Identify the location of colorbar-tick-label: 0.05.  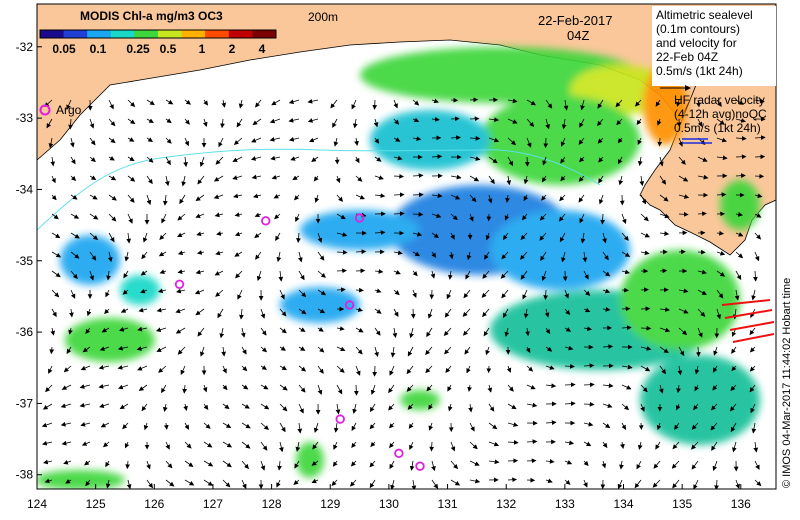
(64, 49).